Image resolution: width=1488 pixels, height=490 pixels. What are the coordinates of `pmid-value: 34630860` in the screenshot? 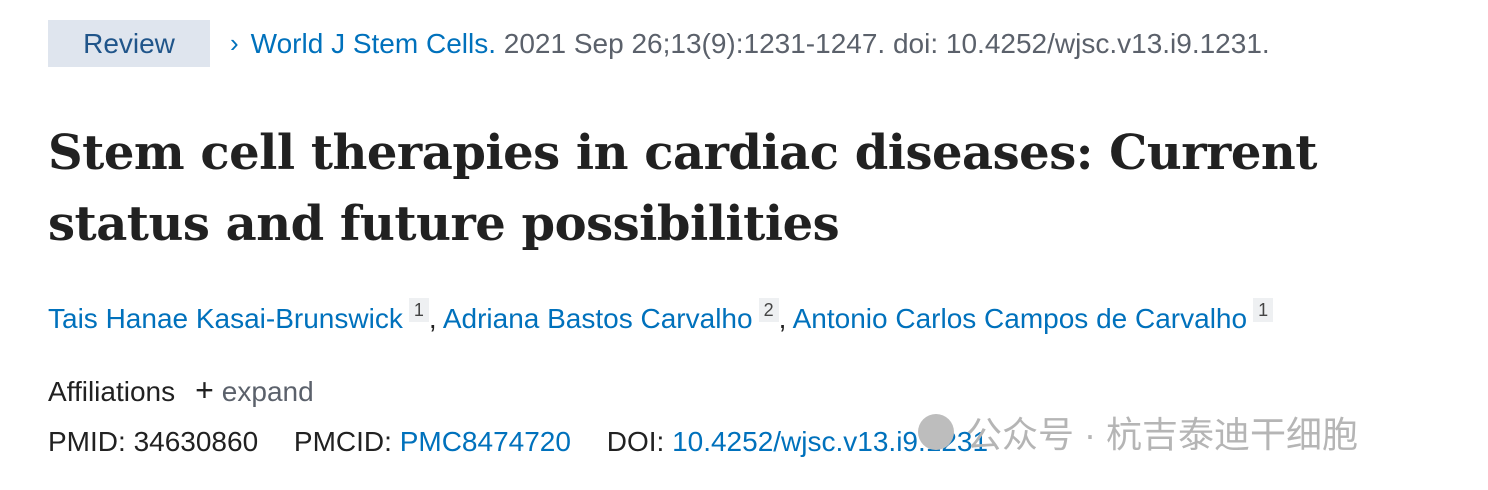 It's located at (196, 441).